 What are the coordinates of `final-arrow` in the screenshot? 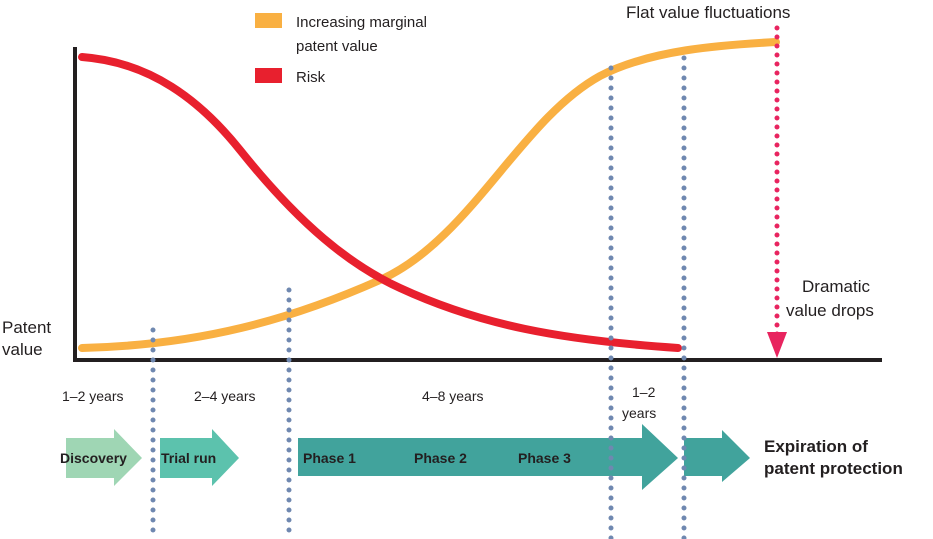 It's located at (717, 456).